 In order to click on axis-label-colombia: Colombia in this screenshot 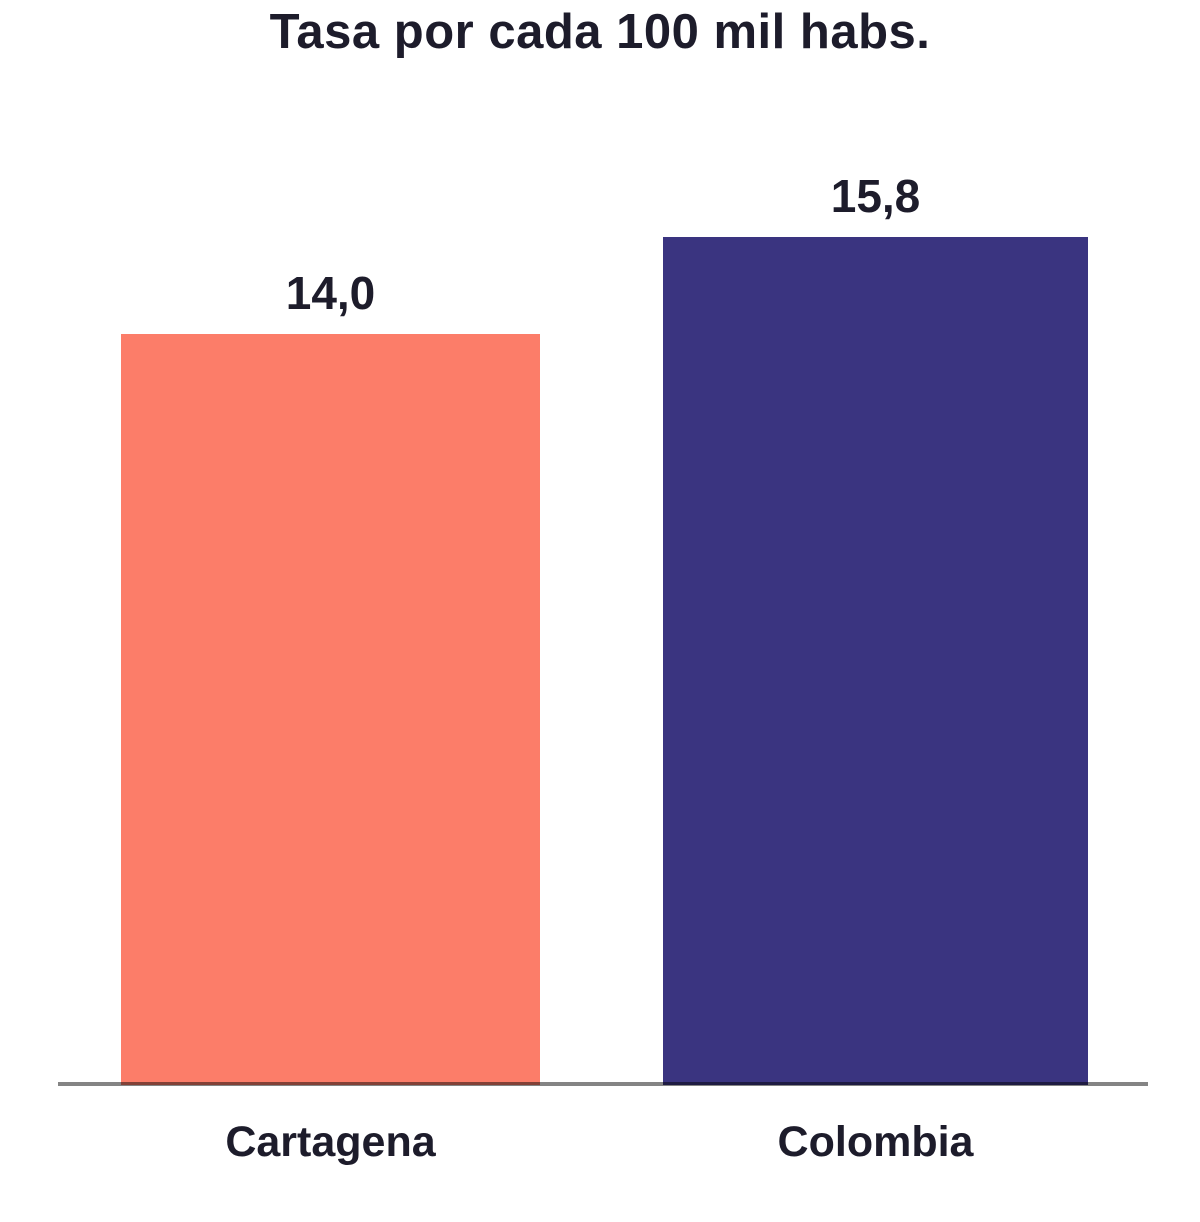, I will do `click(875, 1142)`.